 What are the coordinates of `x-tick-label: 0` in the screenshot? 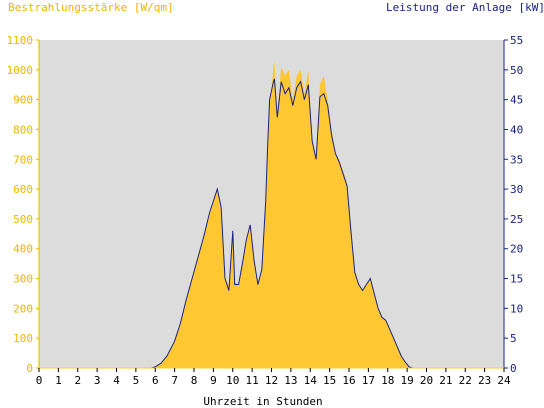 It's located at (39, 380).